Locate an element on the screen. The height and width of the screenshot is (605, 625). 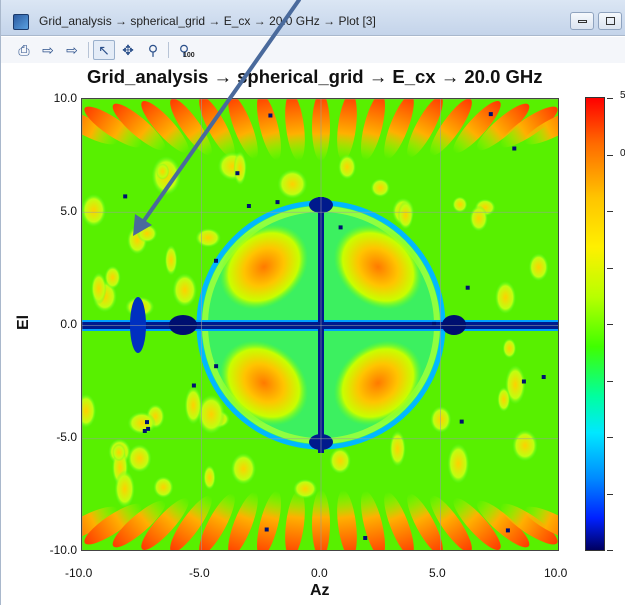
maximize-icon is located at coordinates (610, 21).